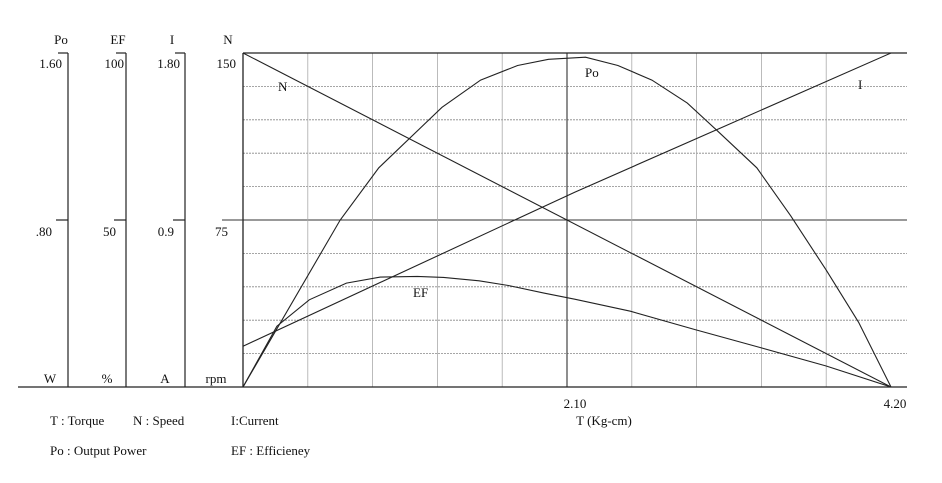  I want to click on x-axis-labels: 2.10 4.20 T (Kg-cm), so click(735, 412).